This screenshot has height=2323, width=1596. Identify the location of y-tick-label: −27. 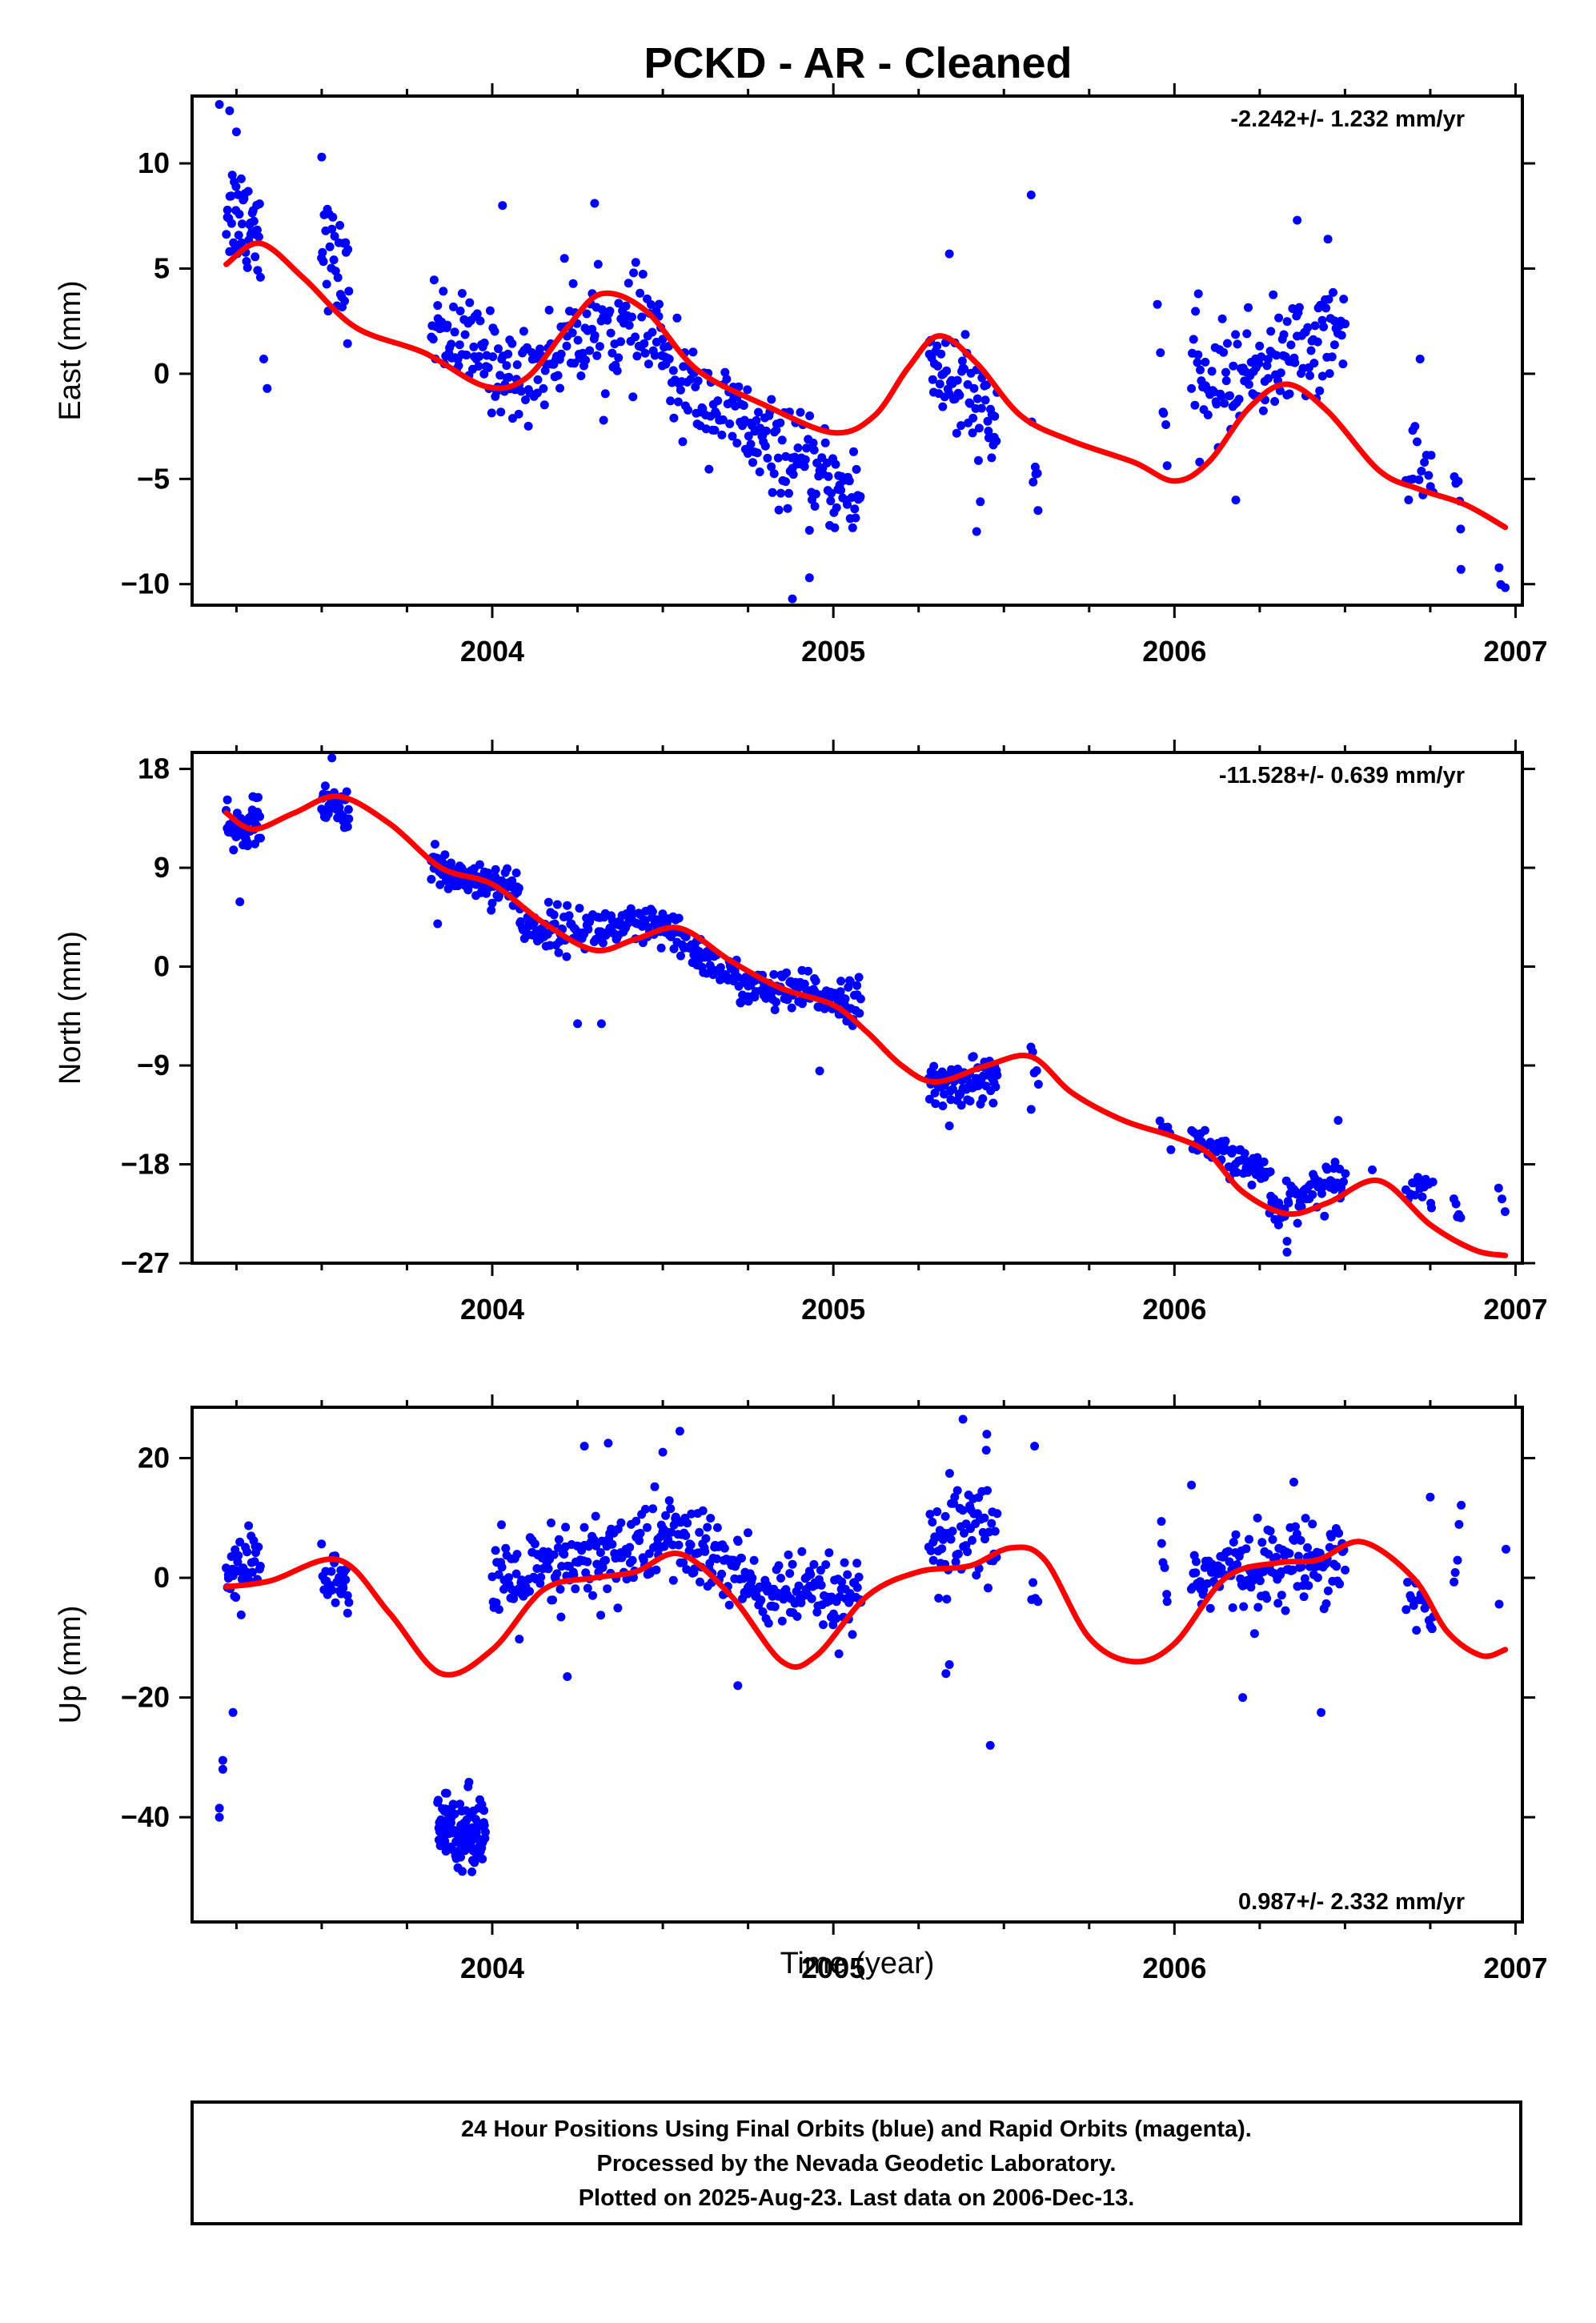
(145, 1262).